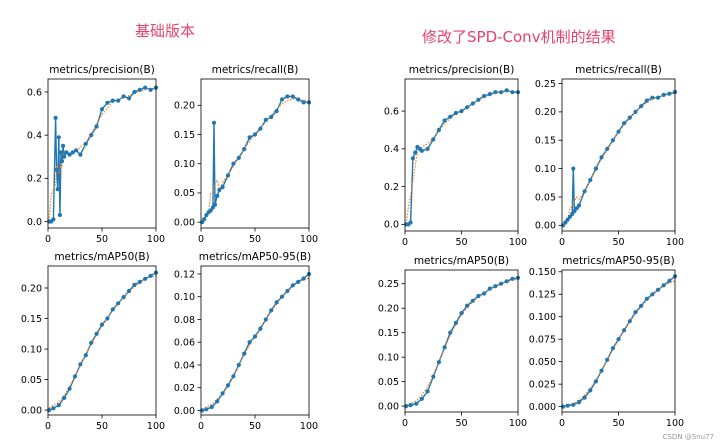  What do you see at coordinates (34, 179) in the screenshot?
I see `y-tick-label: 0.2` at bounding box center [34, 179].